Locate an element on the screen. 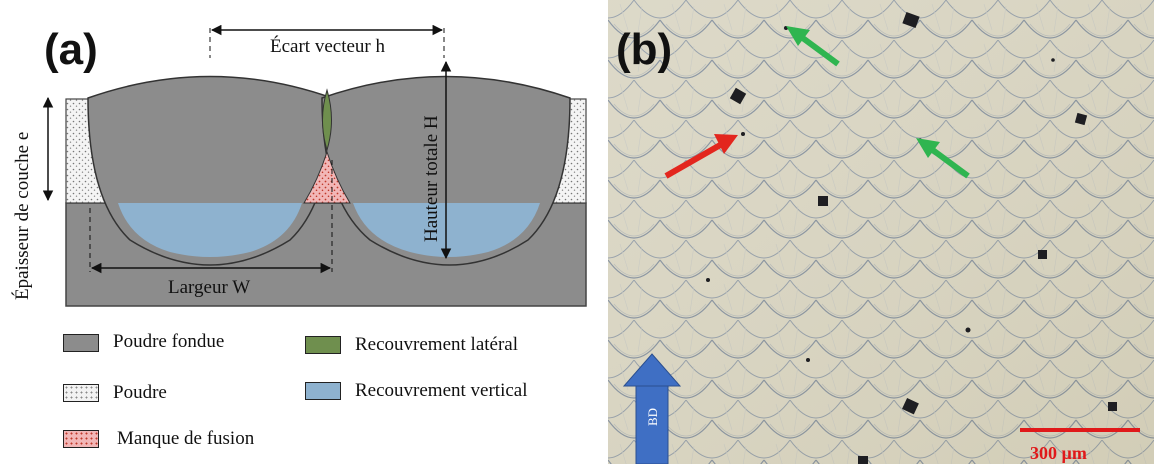 The image size is (1154, 464). legend-label-vertical-overlap: Recouvrement vertical is located at coordinates (441, 390).